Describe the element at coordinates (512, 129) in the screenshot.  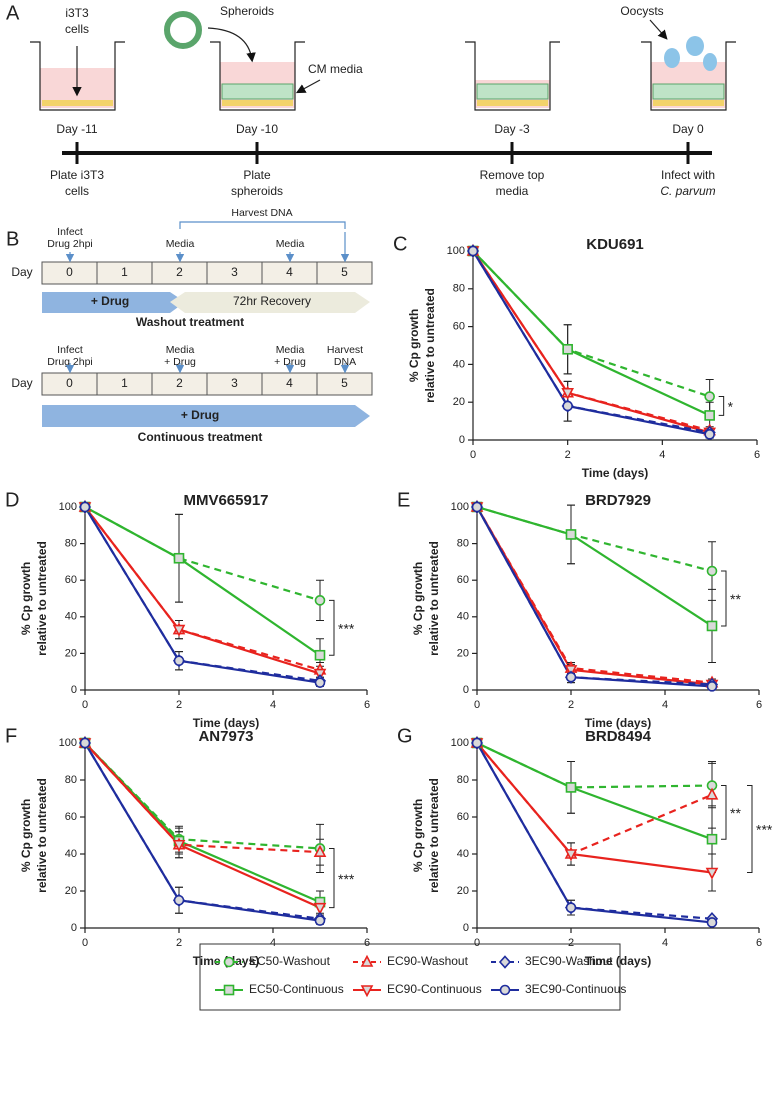
I see `day-label: Day -3` at that location.